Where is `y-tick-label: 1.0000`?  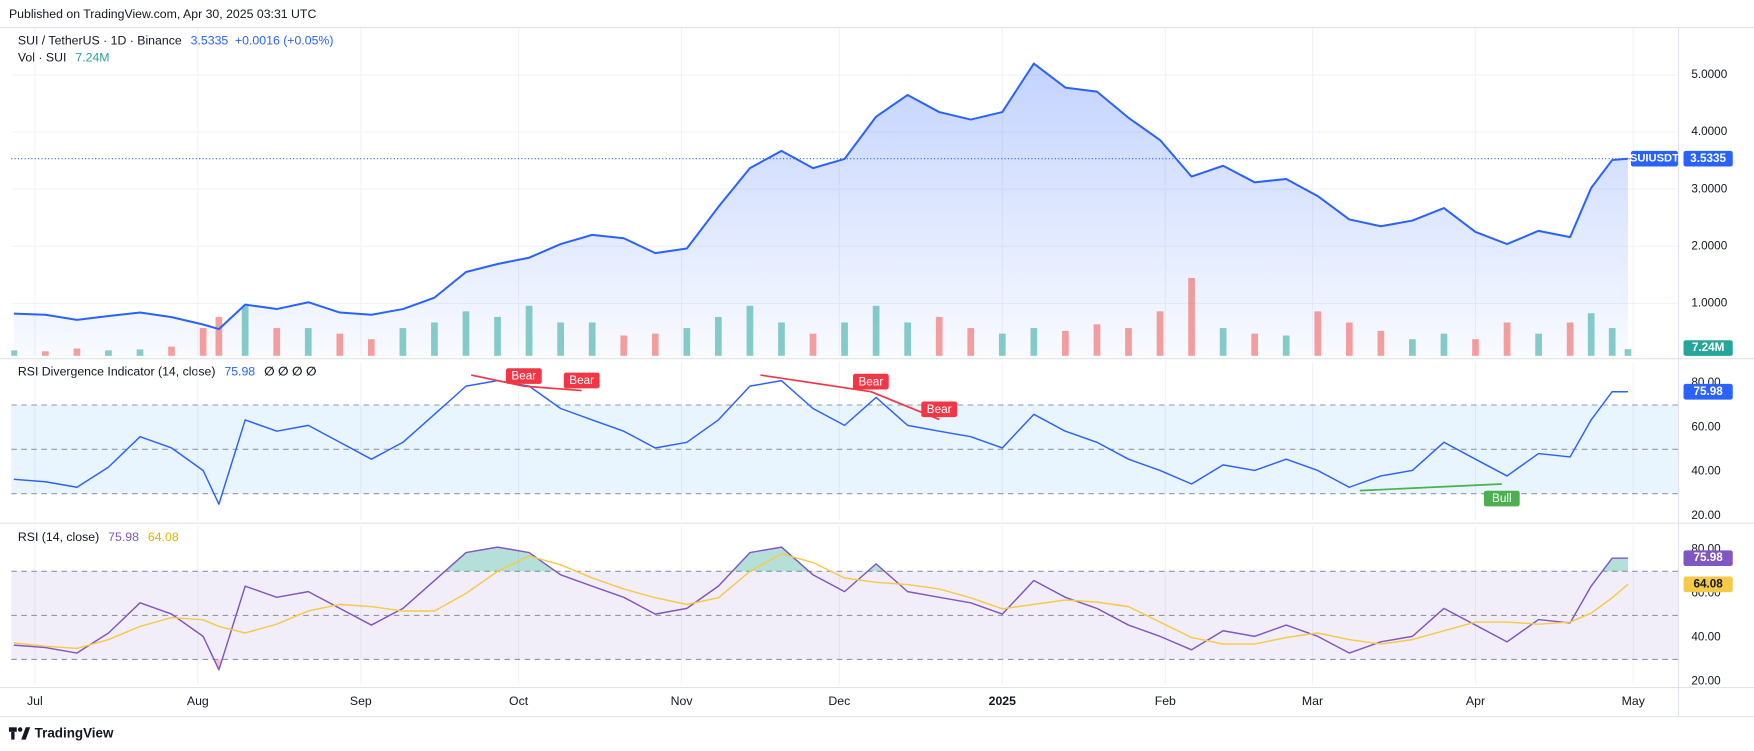 y-tick-label: 1.0000 is located at coordinates (1709, 302).